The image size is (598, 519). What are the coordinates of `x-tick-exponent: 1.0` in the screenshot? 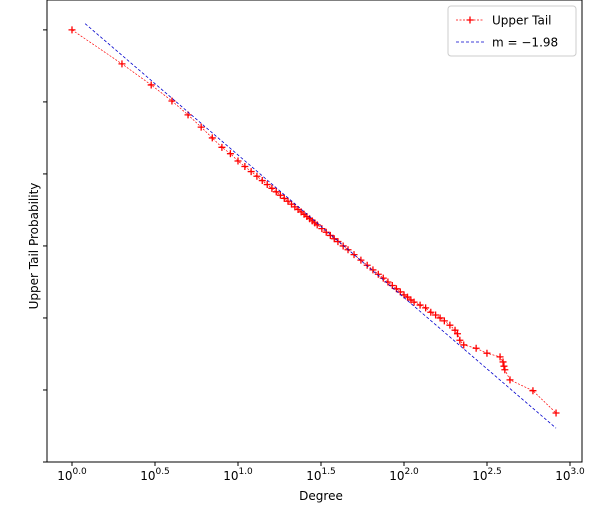 It's located at (245, 472).